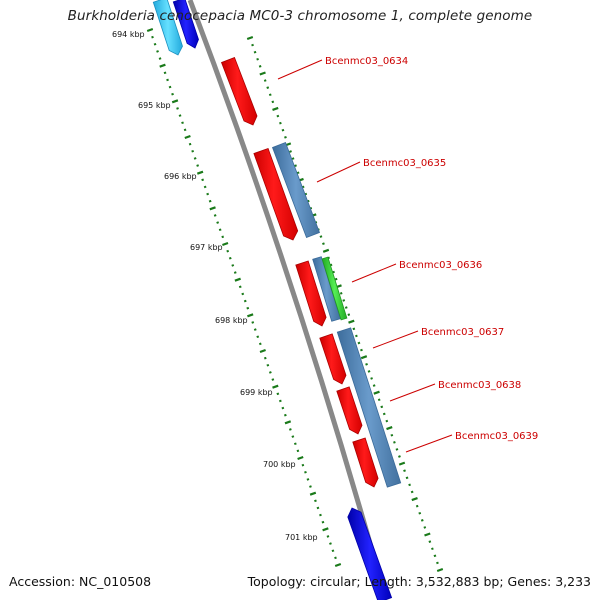 The image size is (600, 600). I want to click on gene-cyan-top, so click(167, 28).